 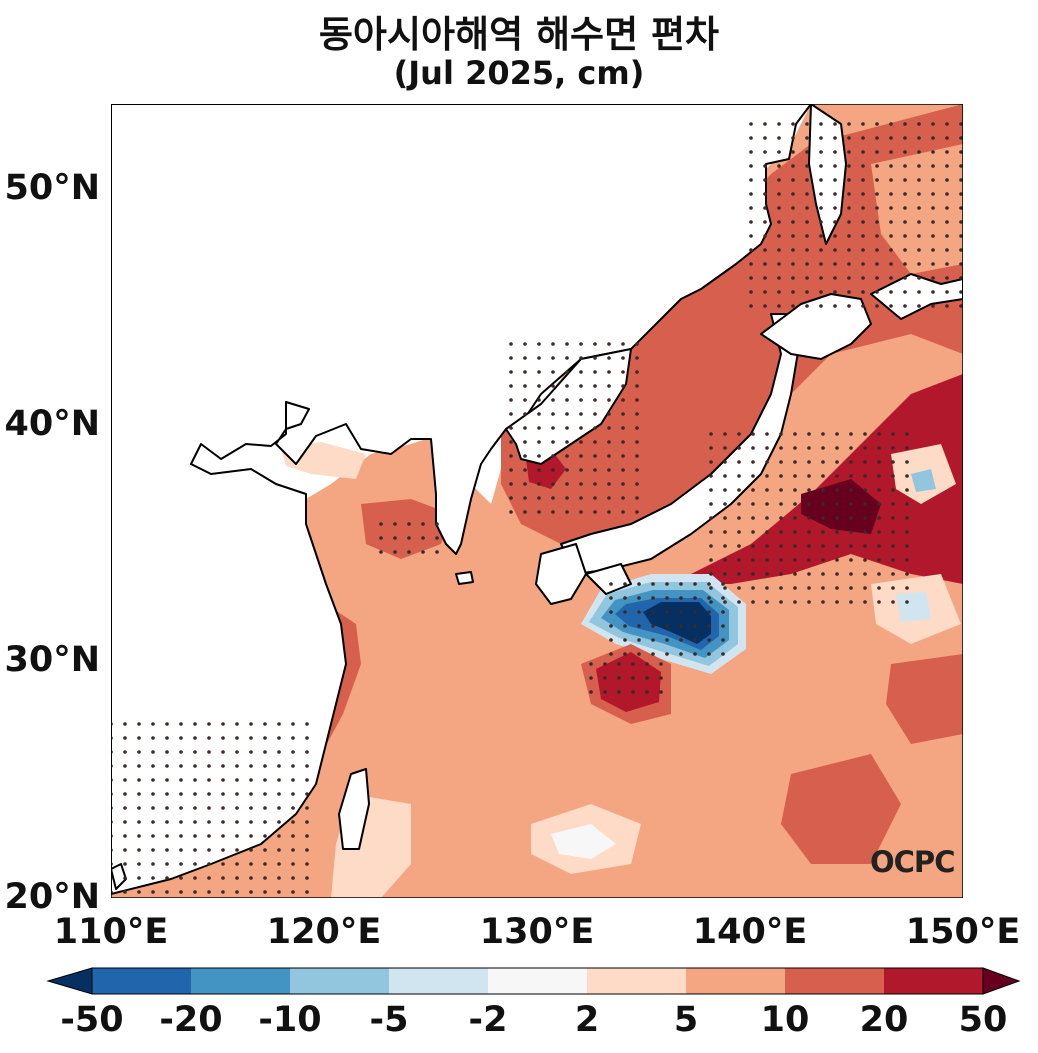 What do you see at coordinates (912, 862) in the screenshot?
I see `ocpc-watermark: OCPC` at bounding box center [912, 862].